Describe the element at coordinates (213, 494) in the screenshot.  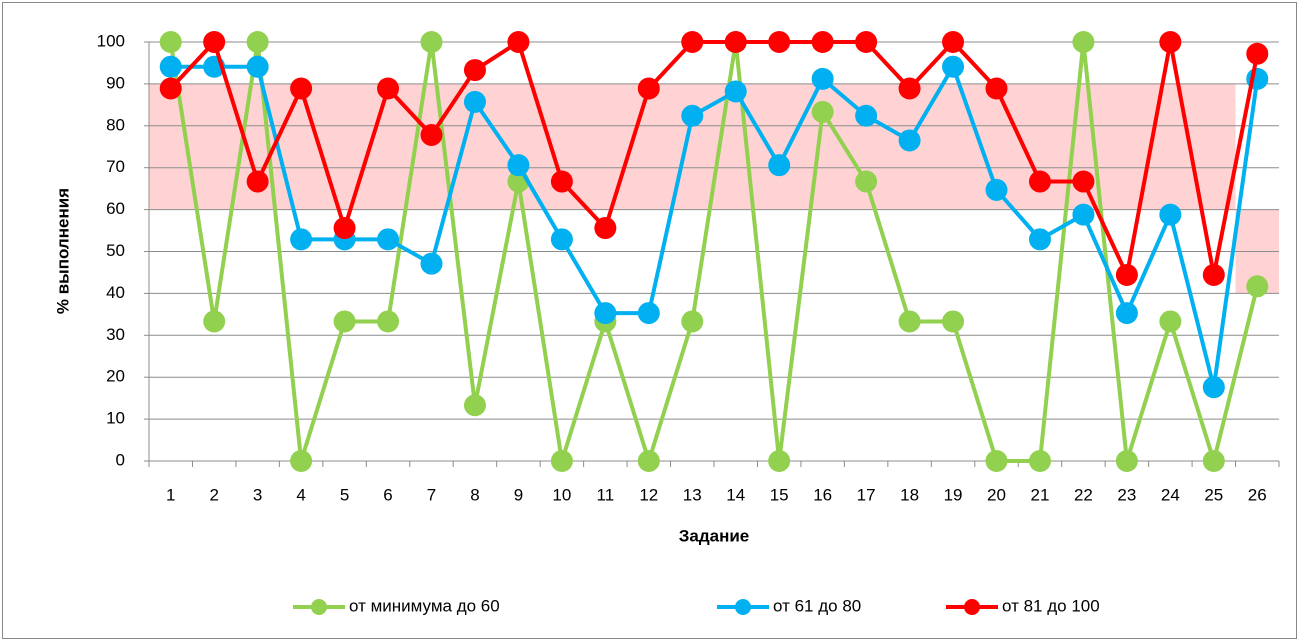
I see `x-tick-label: 2` at that location.